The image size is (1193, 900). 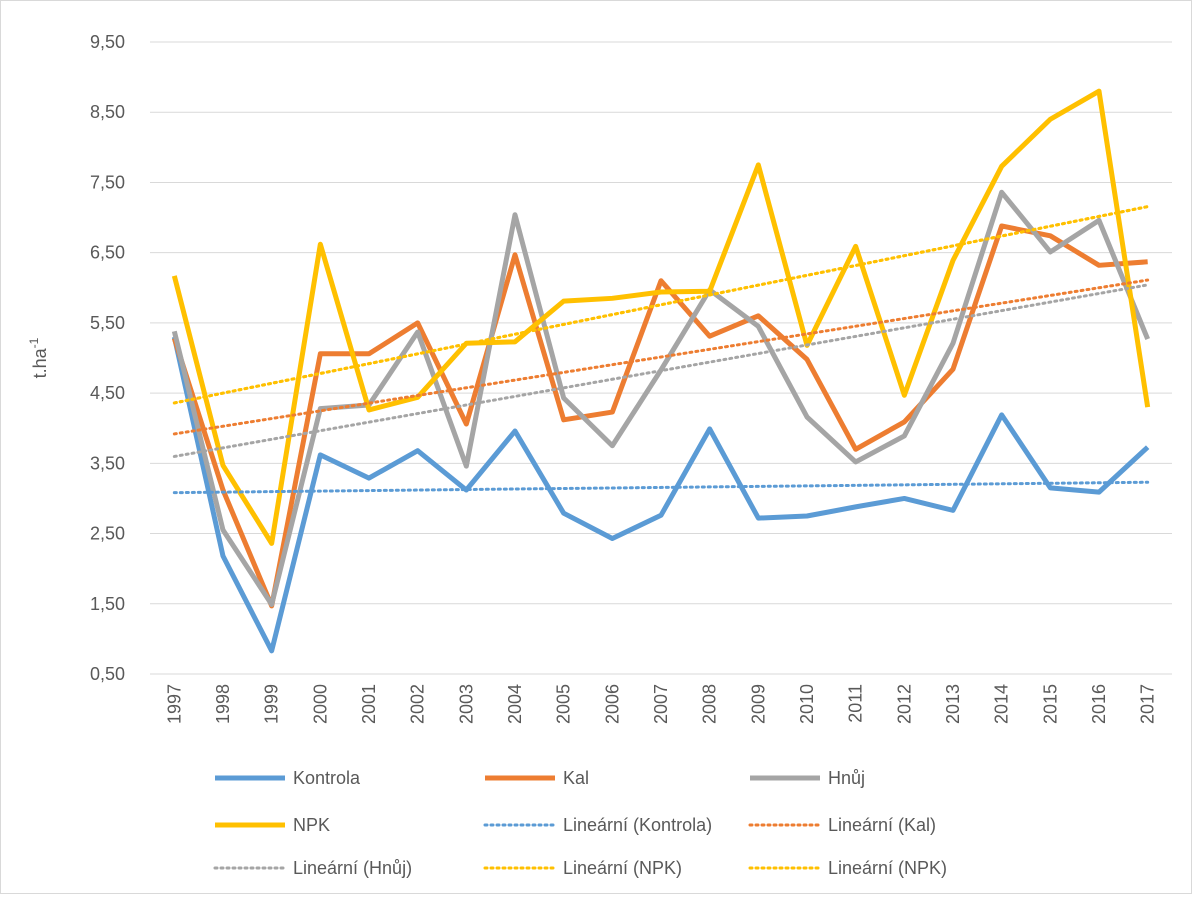 I want to click on x-tick-label: 1997, so click(x=174, y=704).